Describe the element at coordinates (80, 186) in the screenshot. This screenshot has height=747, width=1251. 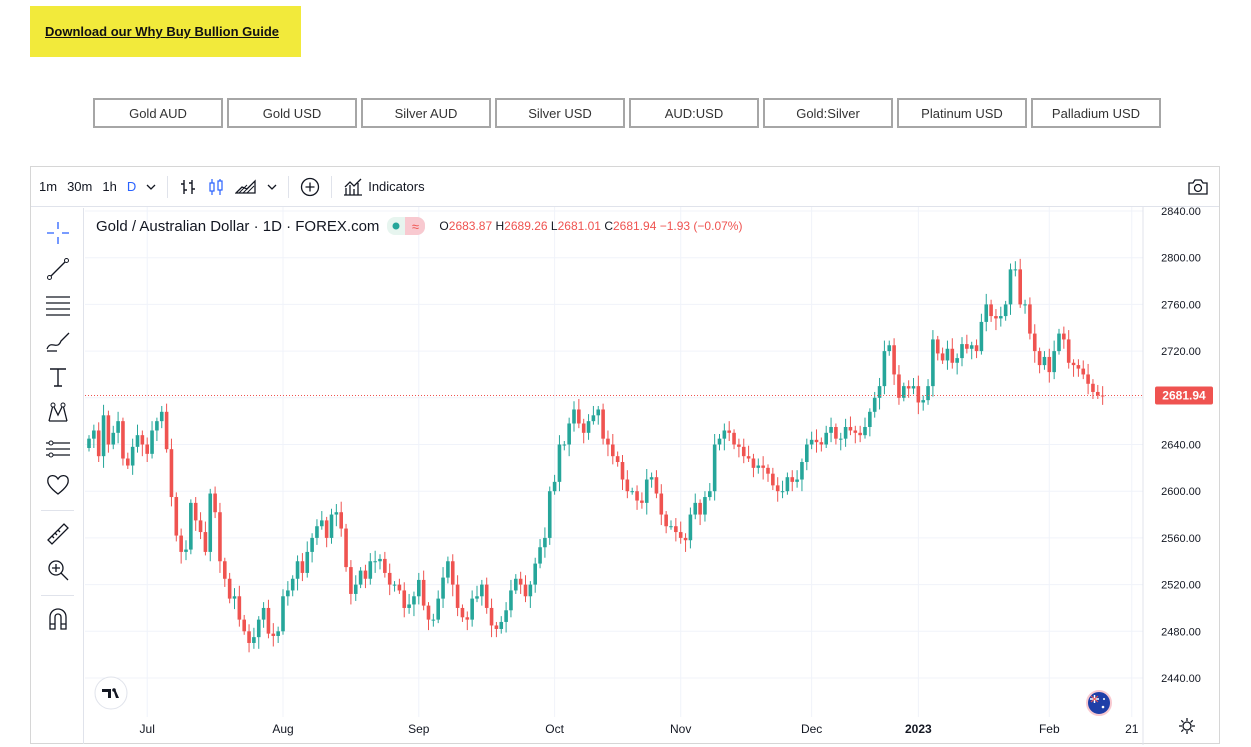
I see `interval-30m: 30m` at that location.